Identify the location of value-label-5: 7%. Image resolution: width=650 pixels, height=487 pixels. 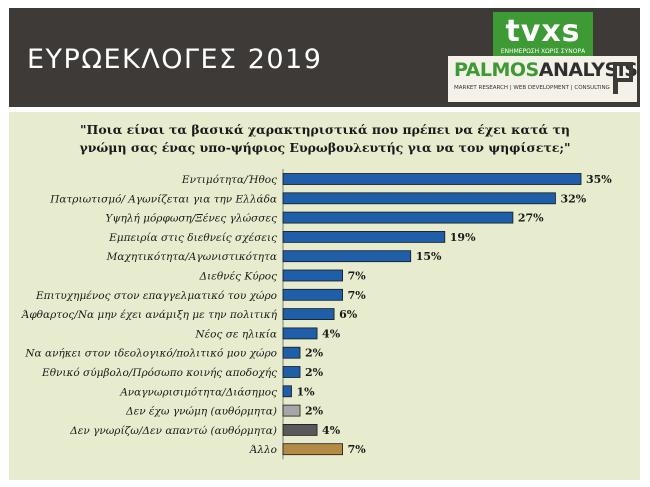
(357, 276).